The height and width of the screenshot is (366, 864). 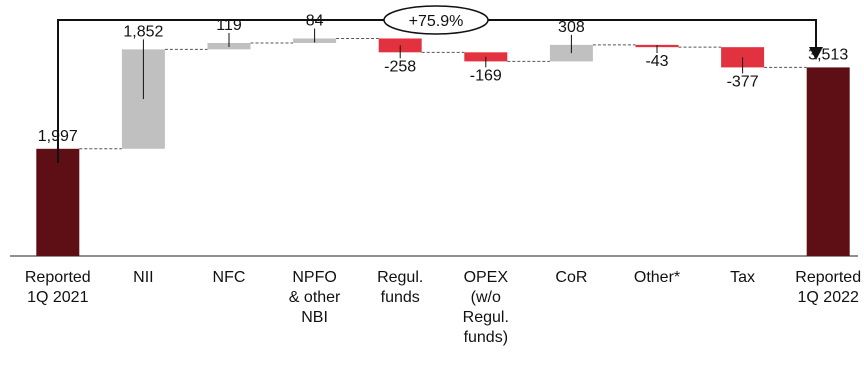 I want to click on category-label-4: Regul. funds, so click(x=400, y=287).